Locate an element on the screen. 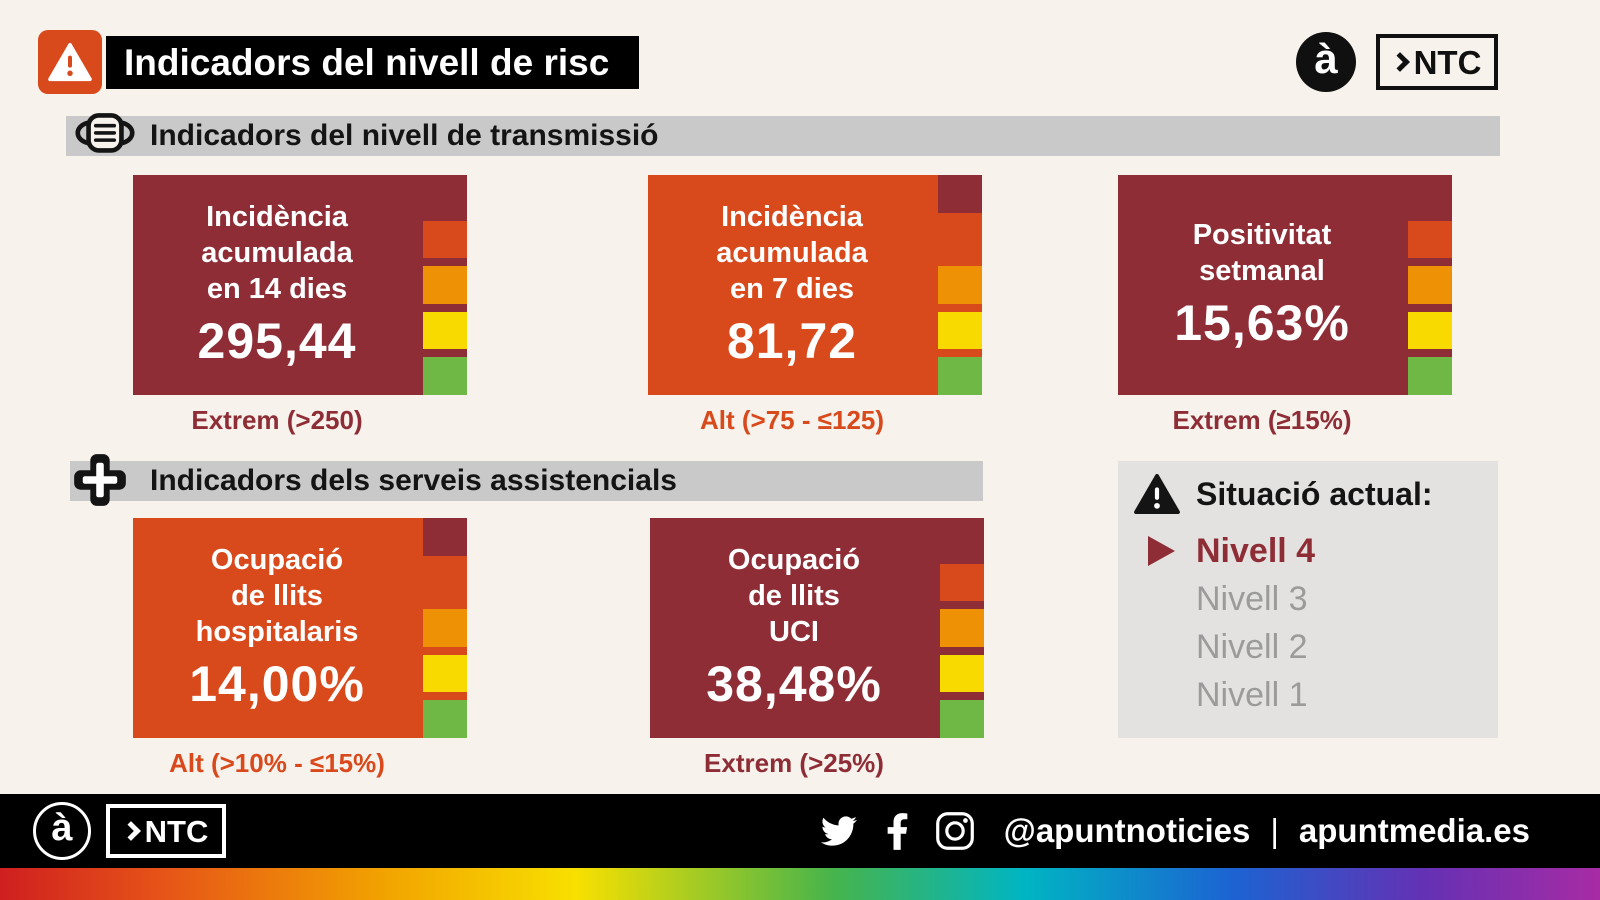  risk-warning-badge is located at coordinates (70, 62).